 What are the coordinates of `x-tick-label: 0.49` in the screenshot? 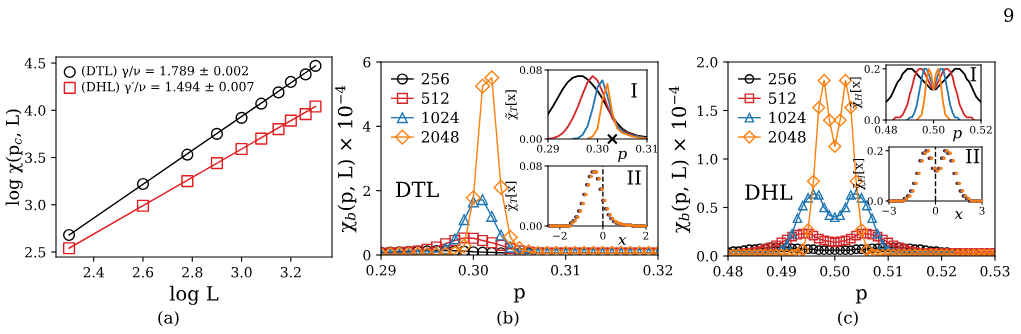 It's located at (781, 271).